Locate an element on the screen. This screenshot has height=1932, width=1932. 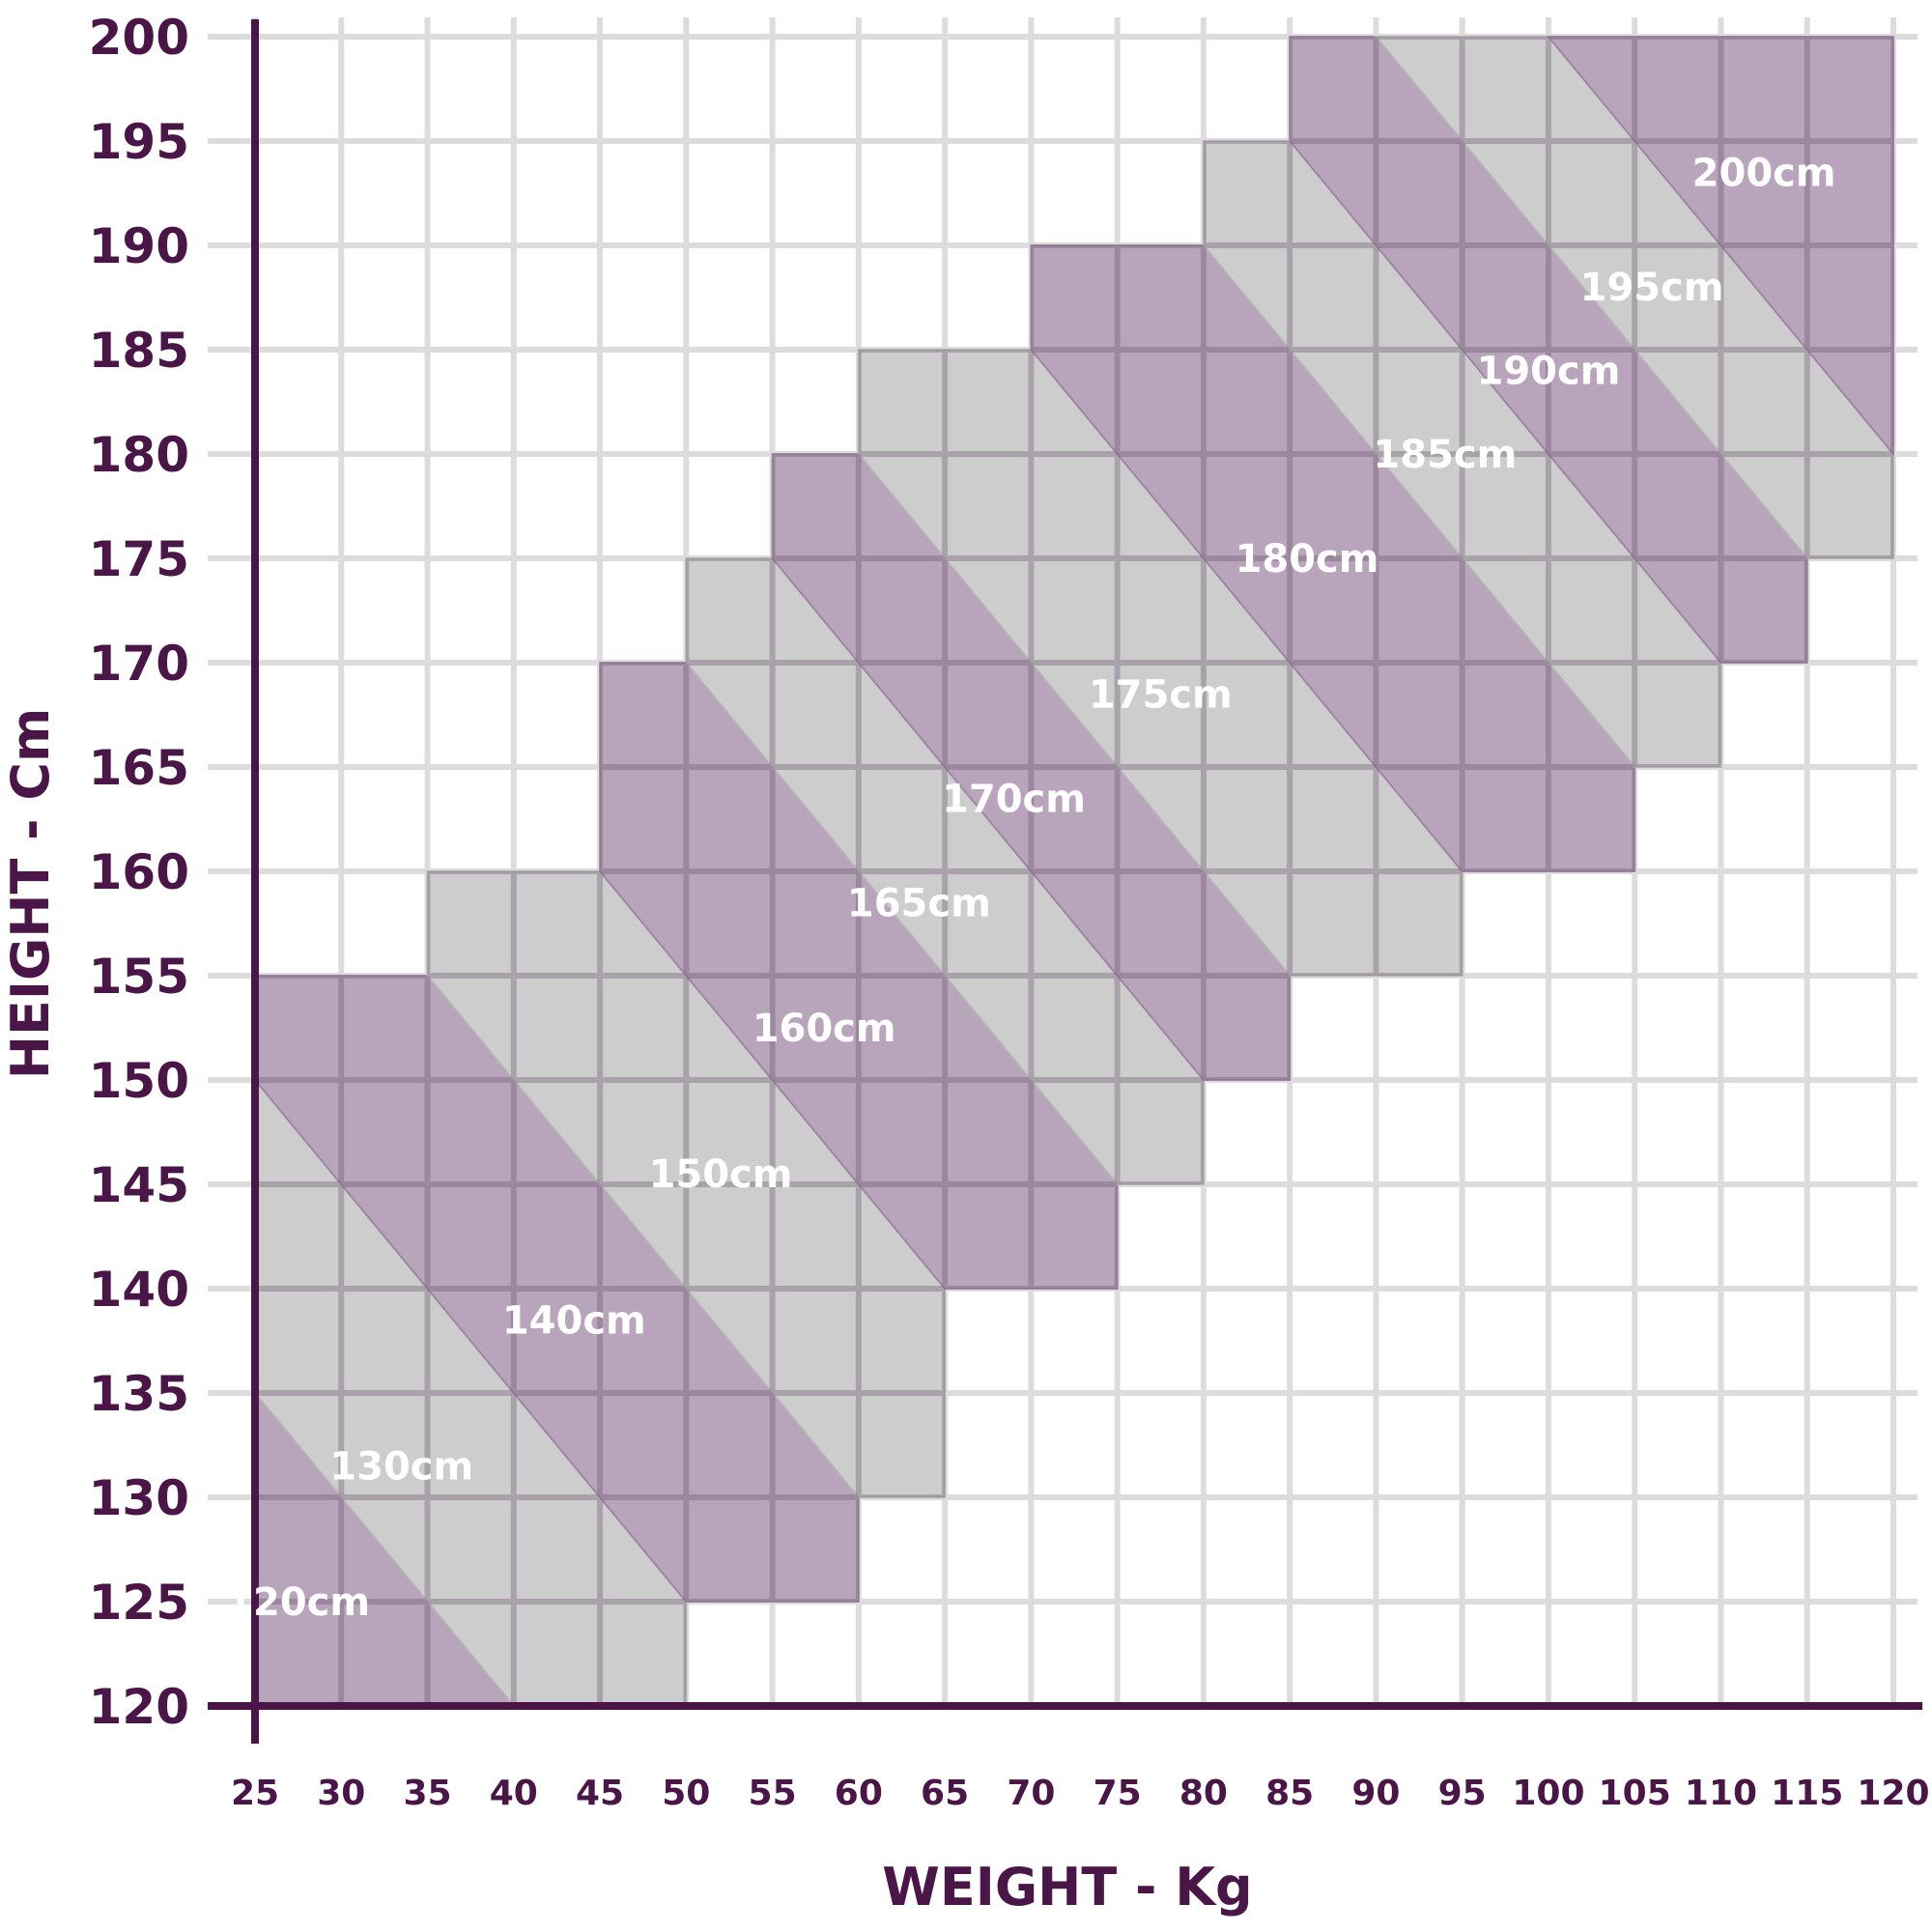
band-label-175cm: 175cm is located at coordinates (1161, 694).